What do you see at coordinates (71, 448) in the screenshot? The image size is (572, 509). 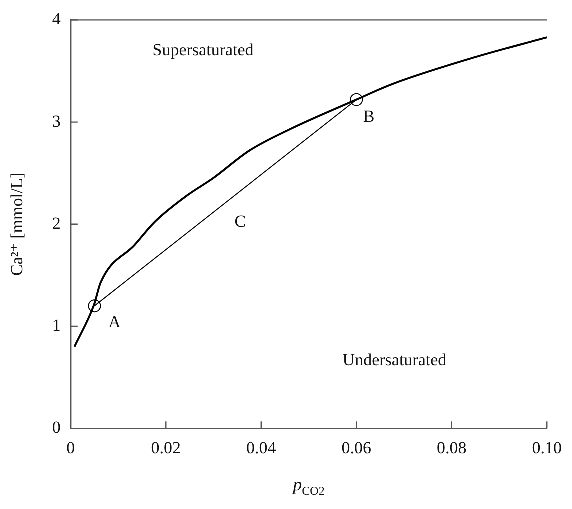 I see `x-tick-label: 0` at bounding box center [71, 448].